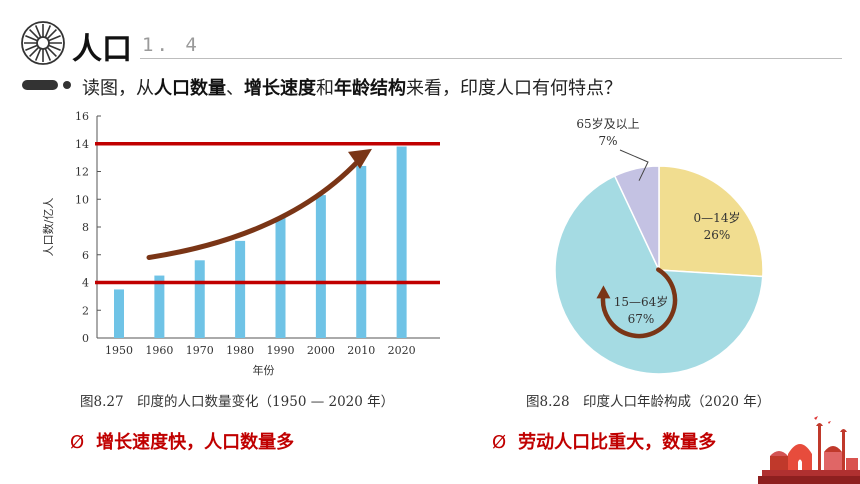 The width and height of the screenshot is (860, 484). Describe the element at coordinates (321, 350) in the screenshot. I see `x-tick-label: 2000` at that location.